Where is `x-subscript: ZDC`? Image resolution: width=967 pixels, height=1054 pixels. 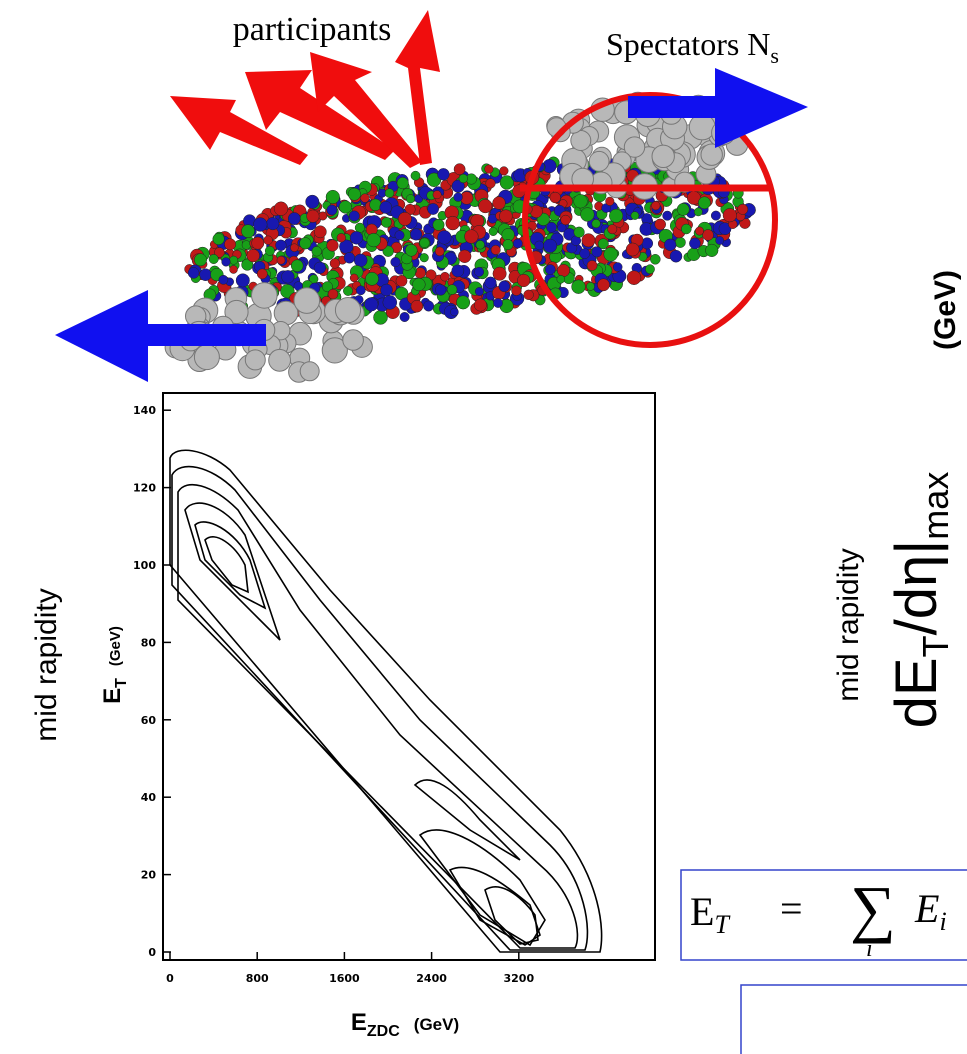 x-subscript: ZDC is located at coordinates (383, 1031).